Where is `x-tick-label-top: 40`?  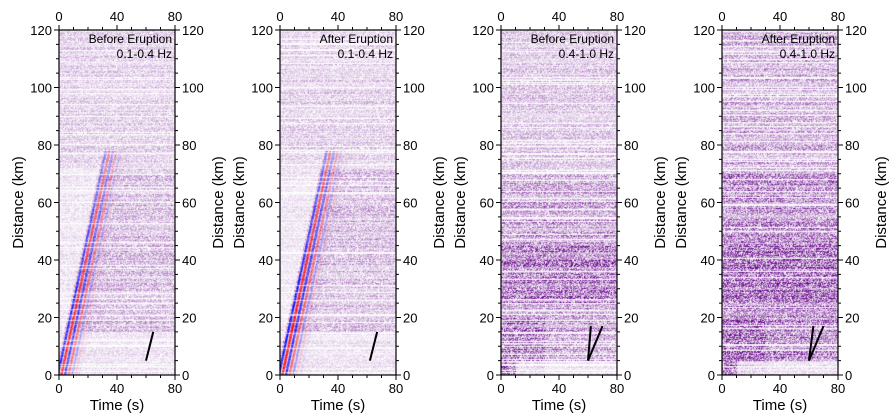 x-tick-label-top: 40 is located at coordinates (338, 16).